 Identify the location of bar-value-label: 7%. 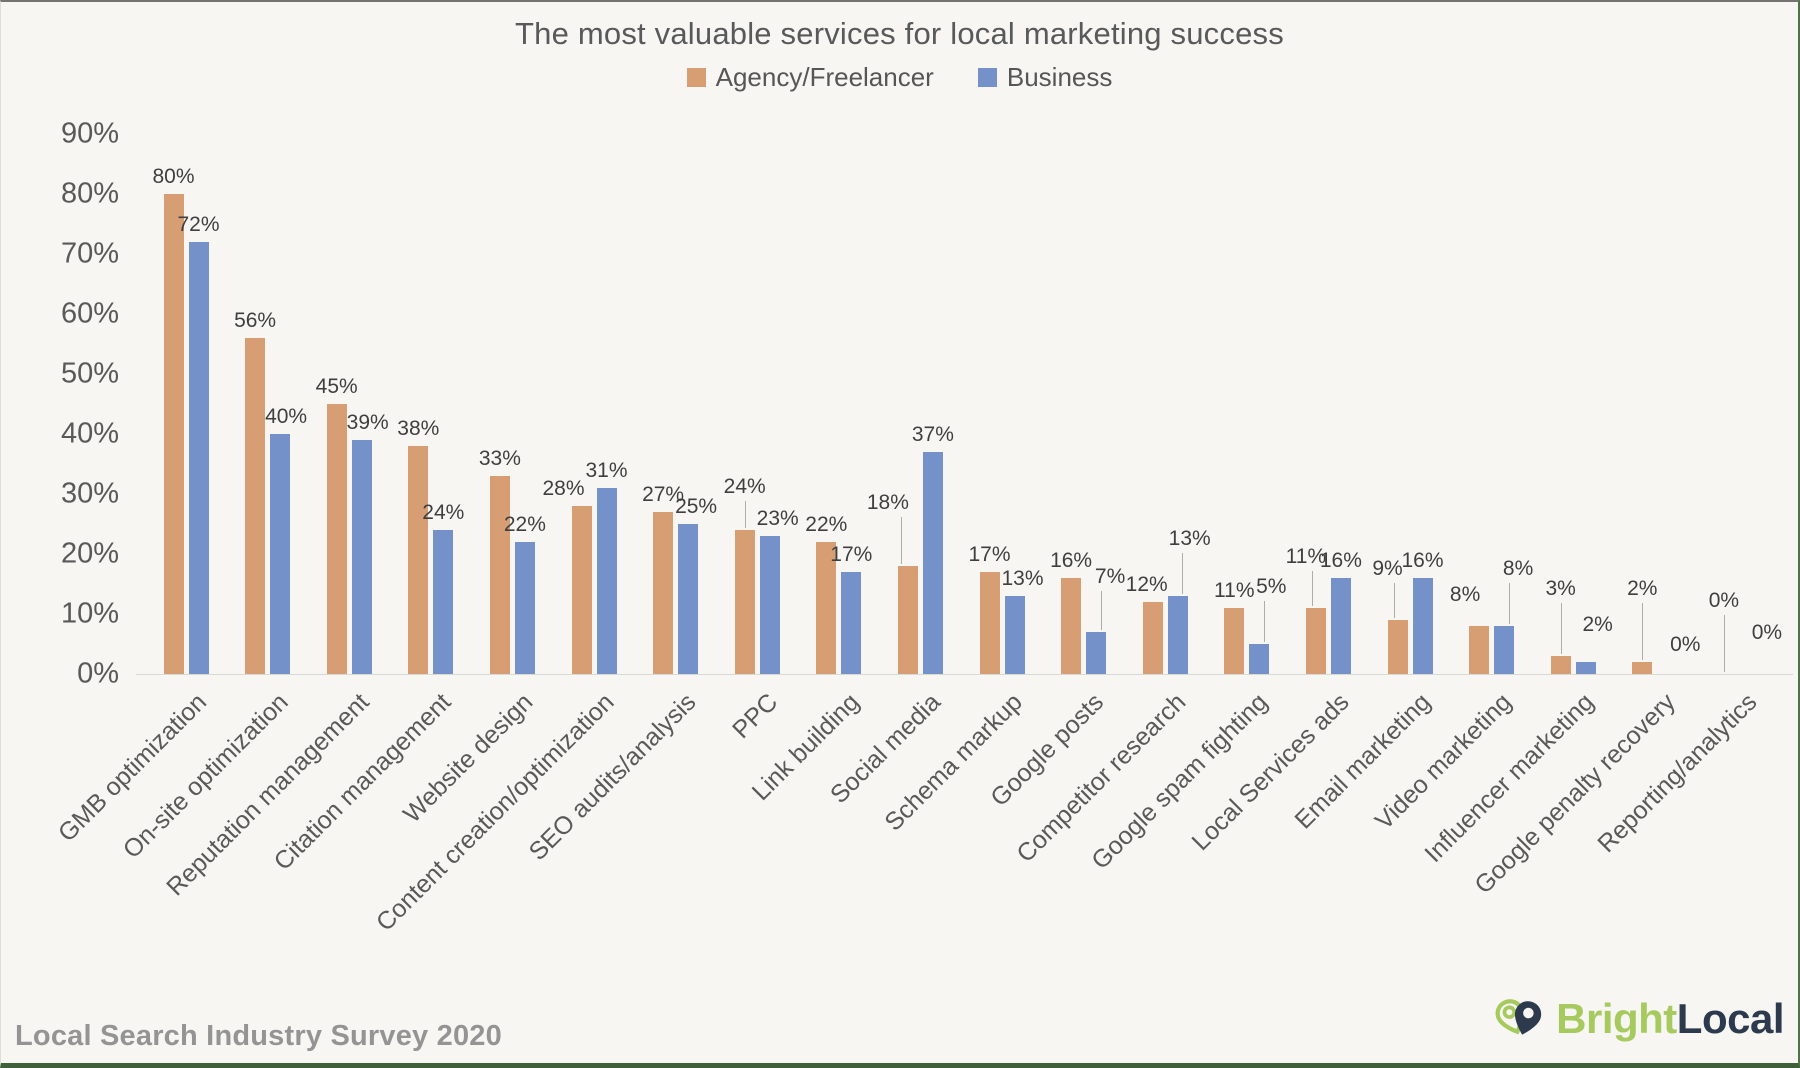
(1110, 576).